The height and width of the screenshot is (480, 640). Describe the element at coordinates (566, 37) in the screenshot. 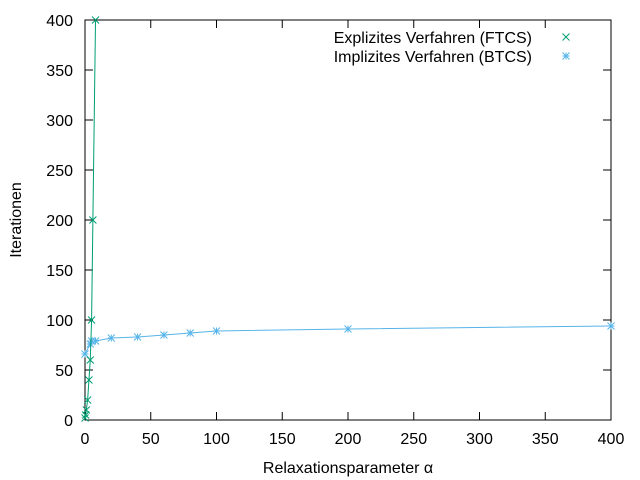

I see `legend-marker-ftcs` at that location.